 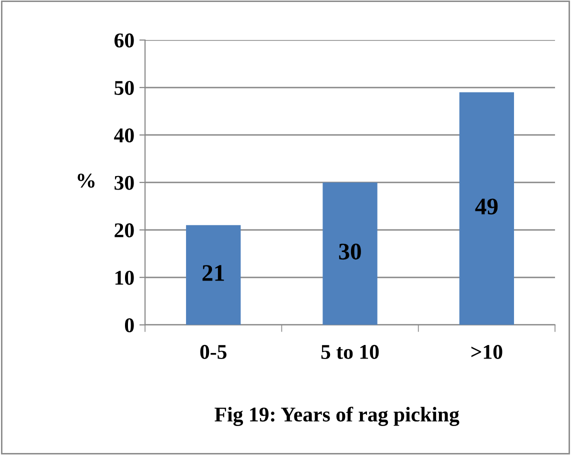 I want to click on text: Fig 19: Years of rag picking, so click(x=337, y=416).